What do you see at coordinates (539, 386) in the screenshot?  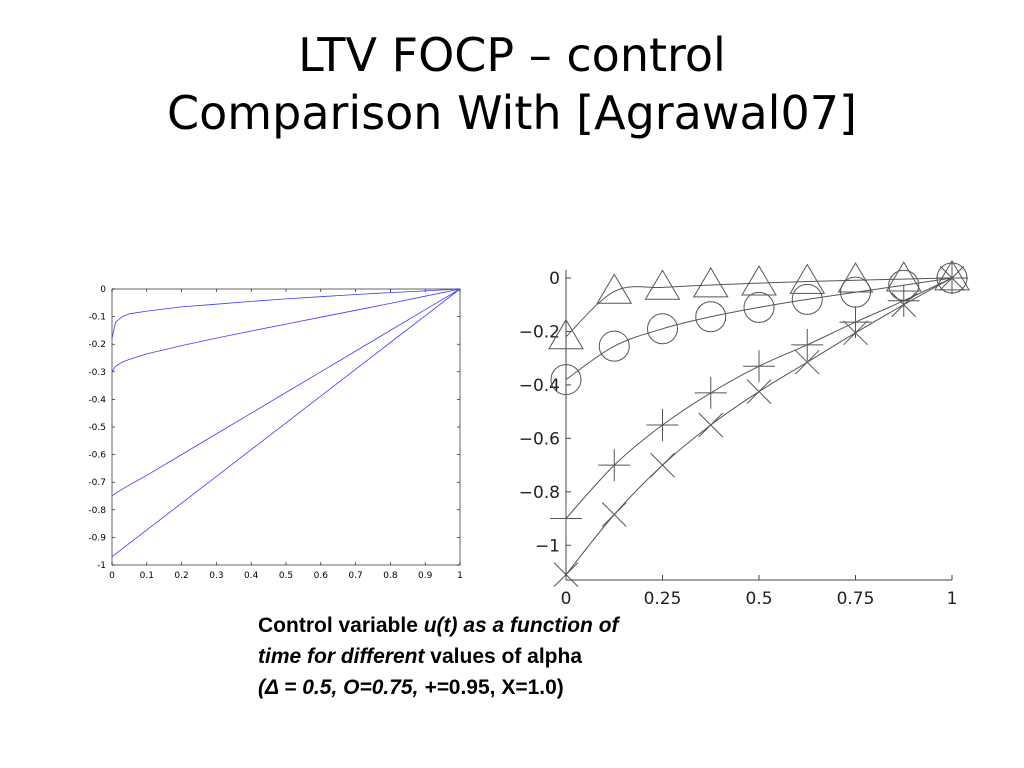 I see `right-y-tick-label: −0.4` at bounding box center [539, 386].